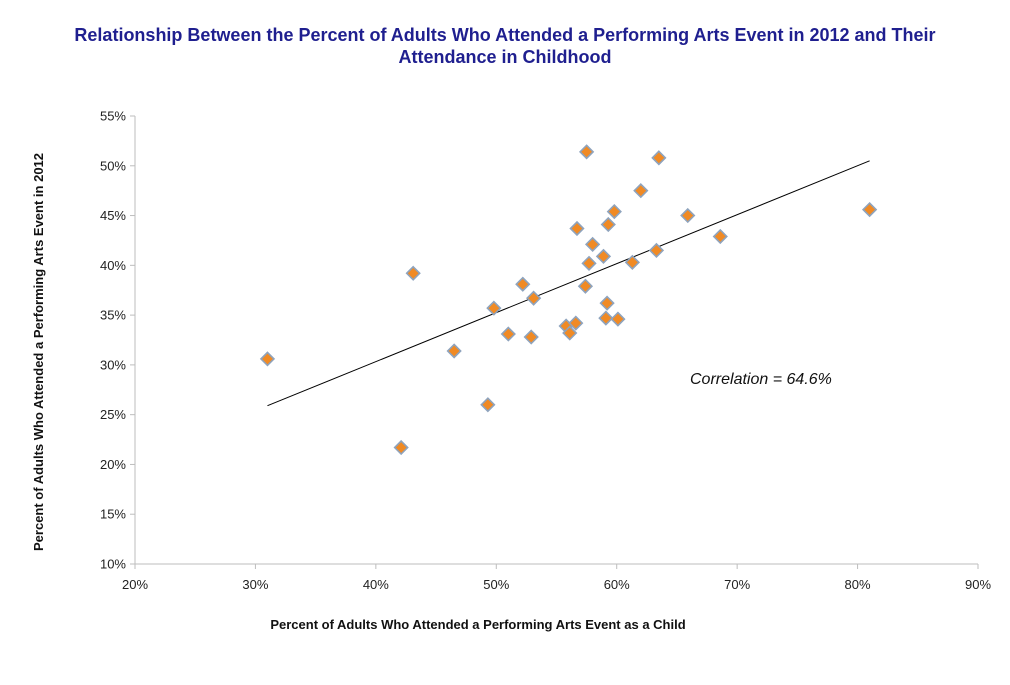  What do you see at coordinates (117, 340) in the screenshot?
I see `y-axis-ticks: 10% 15% 20% 25% 30% 35% 40% 45% 50% 55%` at bounding box center [117, 340].